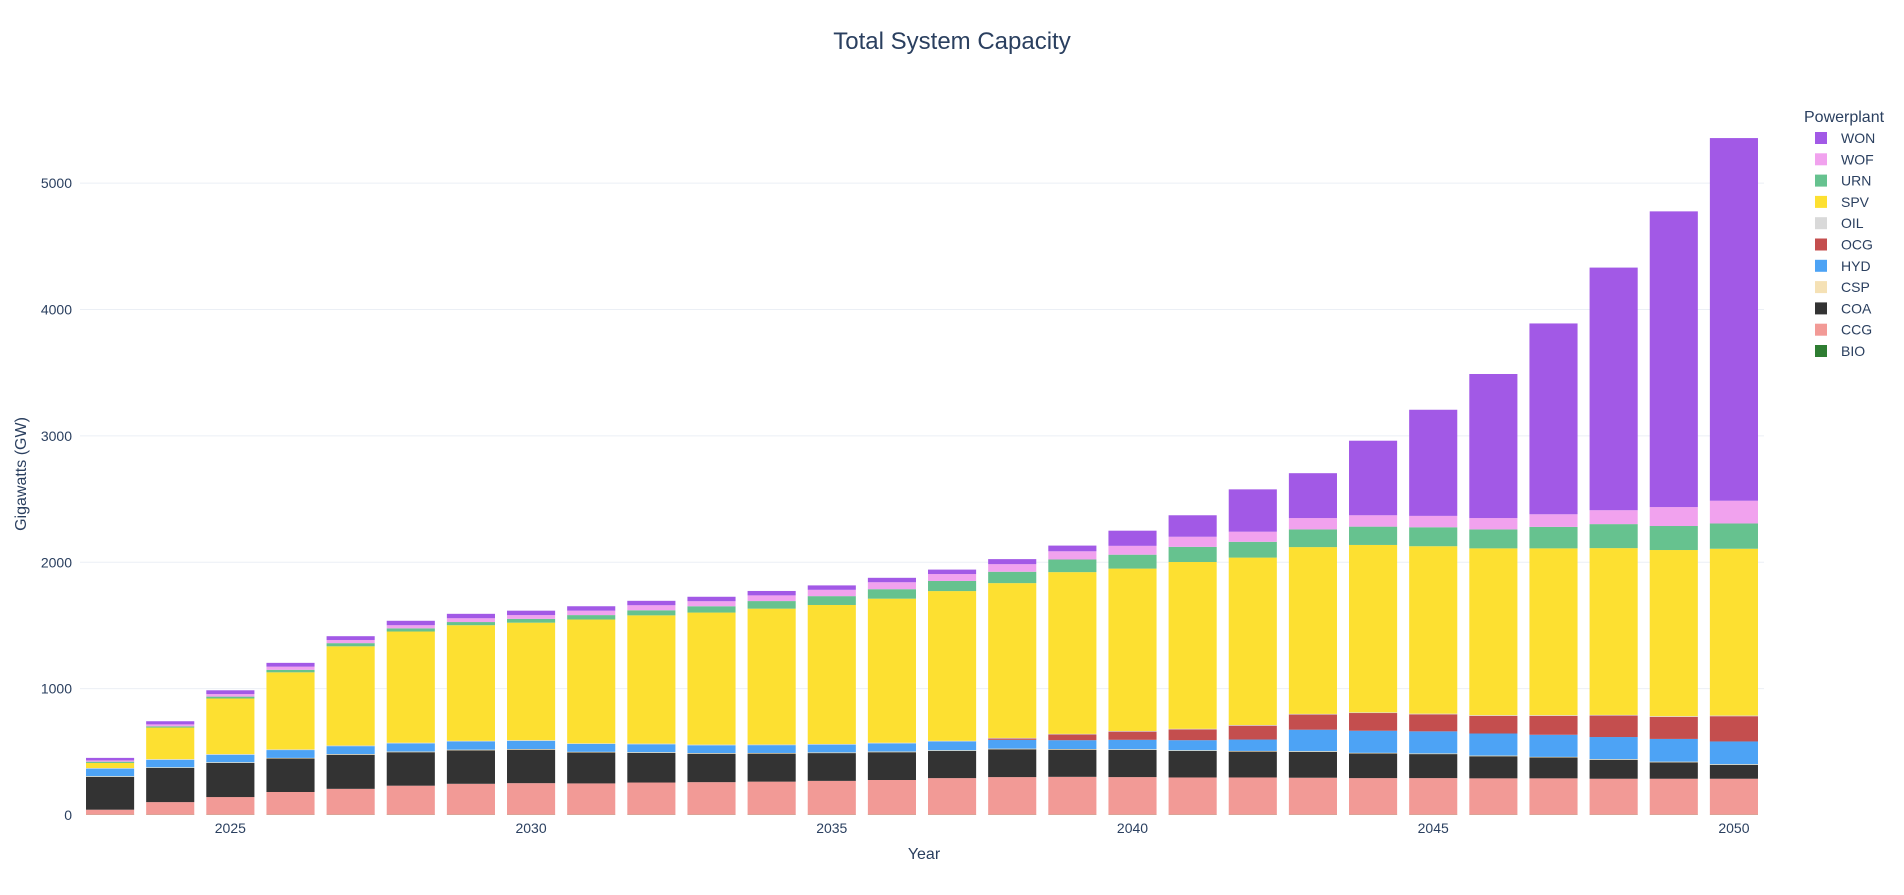  What do you see at coordinates (891, 670) in the screenshot?
I see `bar-spv-2036` at bounding box center [891, 670].